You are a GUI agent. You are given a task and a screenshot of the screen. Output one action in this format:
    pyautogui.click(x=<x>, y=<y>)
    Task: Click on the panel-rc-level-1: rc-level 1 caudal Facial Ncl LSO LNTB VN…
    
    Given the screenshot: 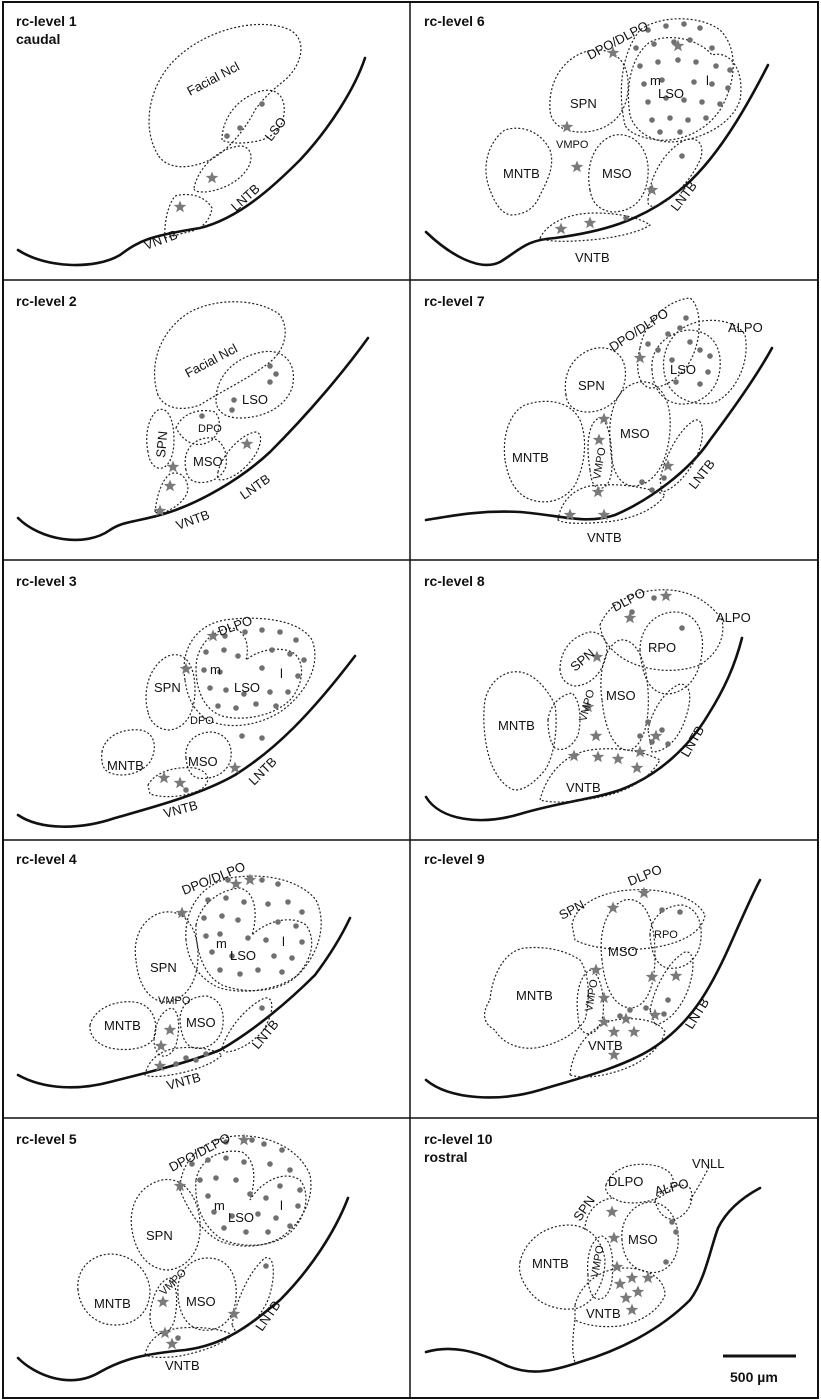 What is the action you would take?
    pyautogui.click(x=191, y=140)
    